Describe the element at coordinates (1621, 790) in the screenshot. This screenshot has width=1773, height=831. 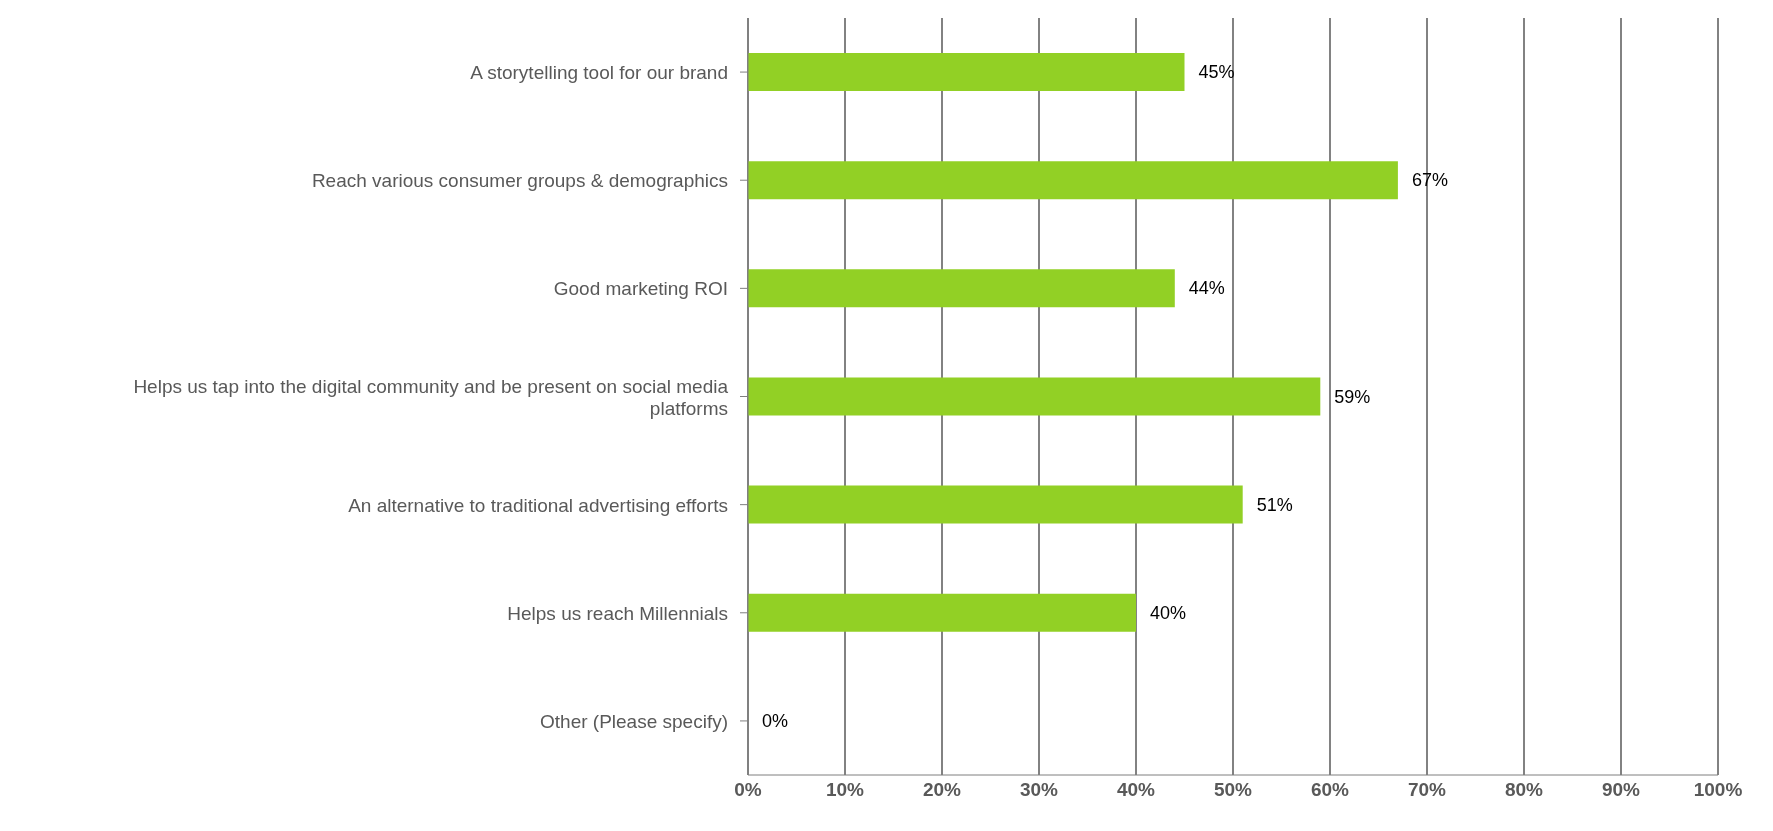
I see `x-tick-label: 90%` at that location.